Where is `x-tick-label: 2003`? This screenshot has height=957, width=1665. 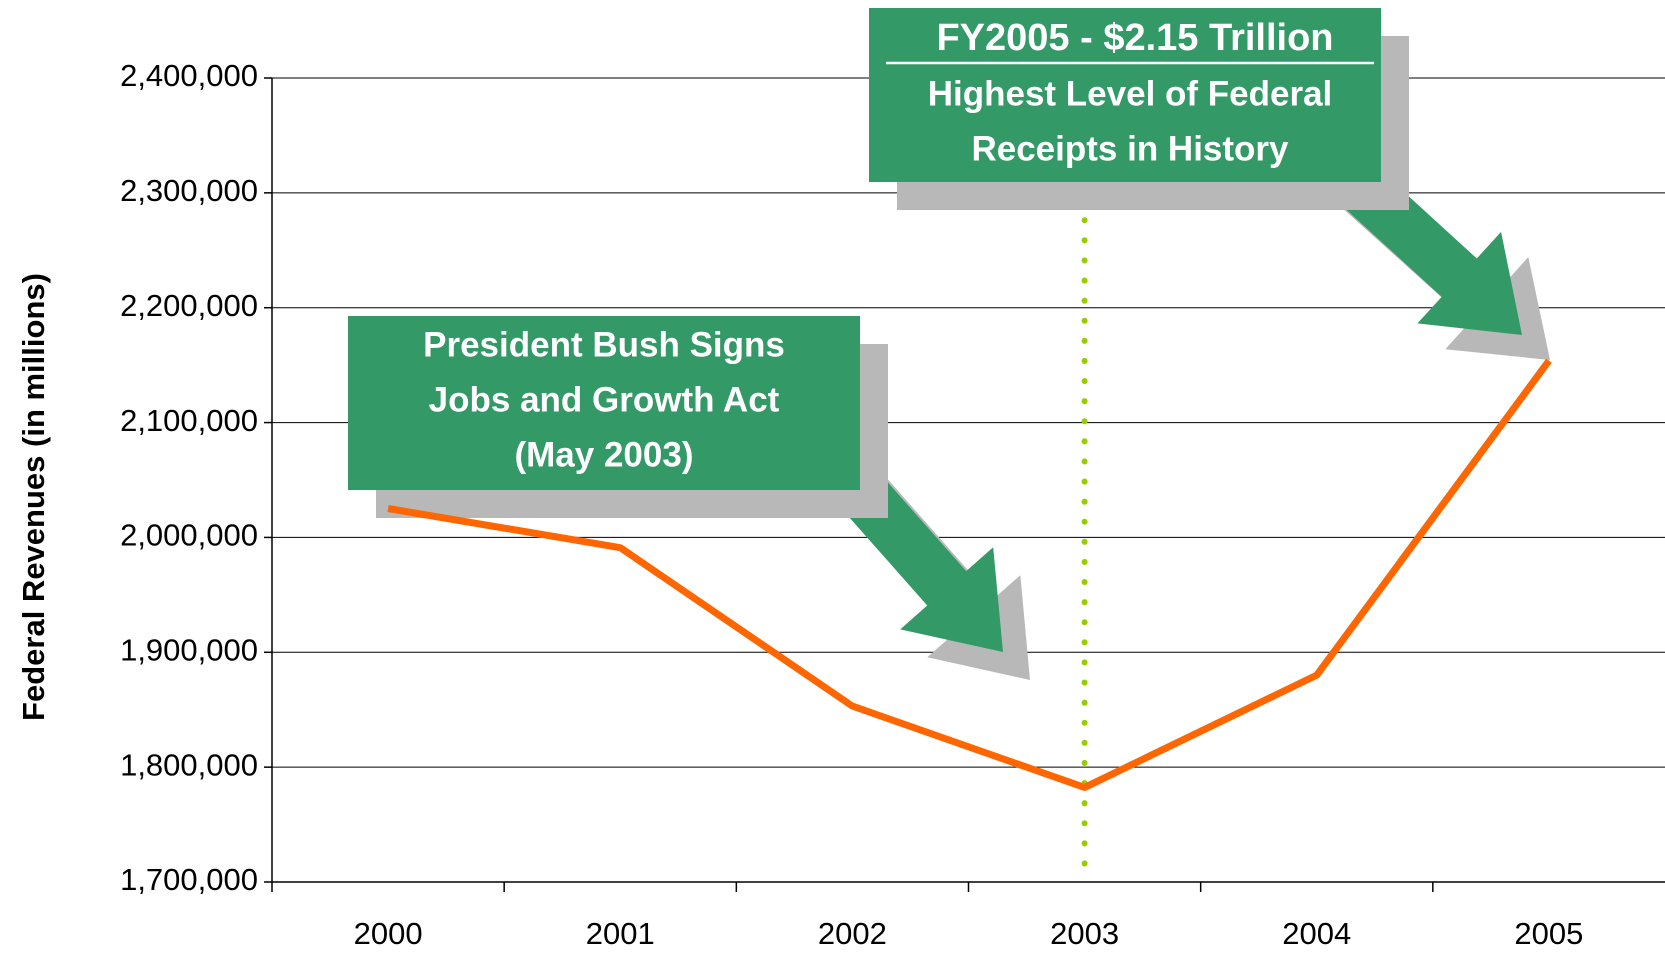
x-tick-label: 2003 is located at coordinates (1084, 933).